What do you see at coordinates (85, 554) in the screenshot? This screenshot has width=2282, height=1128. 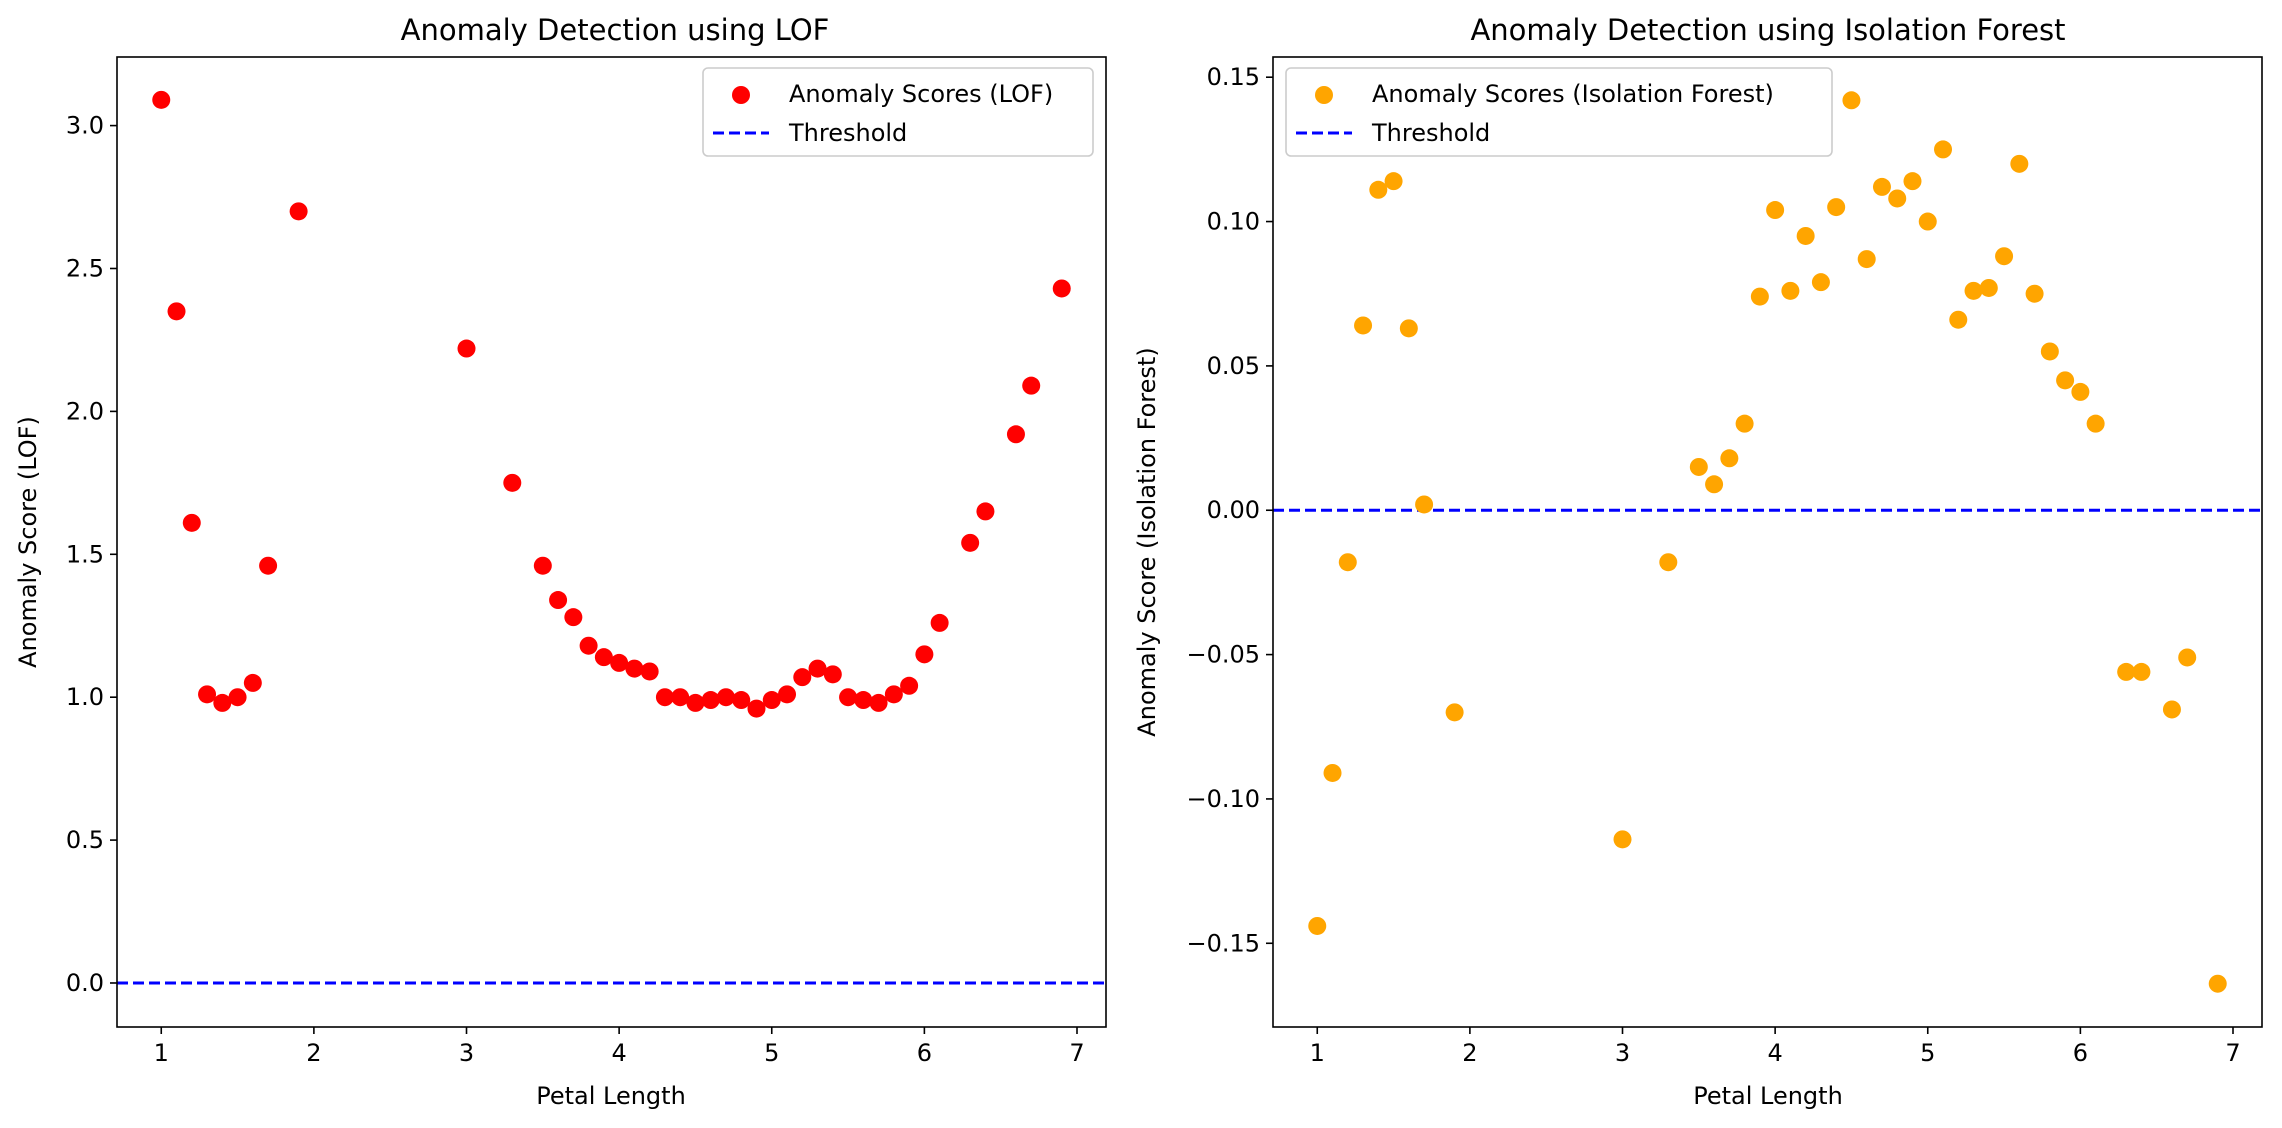 I see `y-tick-label: 1.5` at bounding box center [85, 554].